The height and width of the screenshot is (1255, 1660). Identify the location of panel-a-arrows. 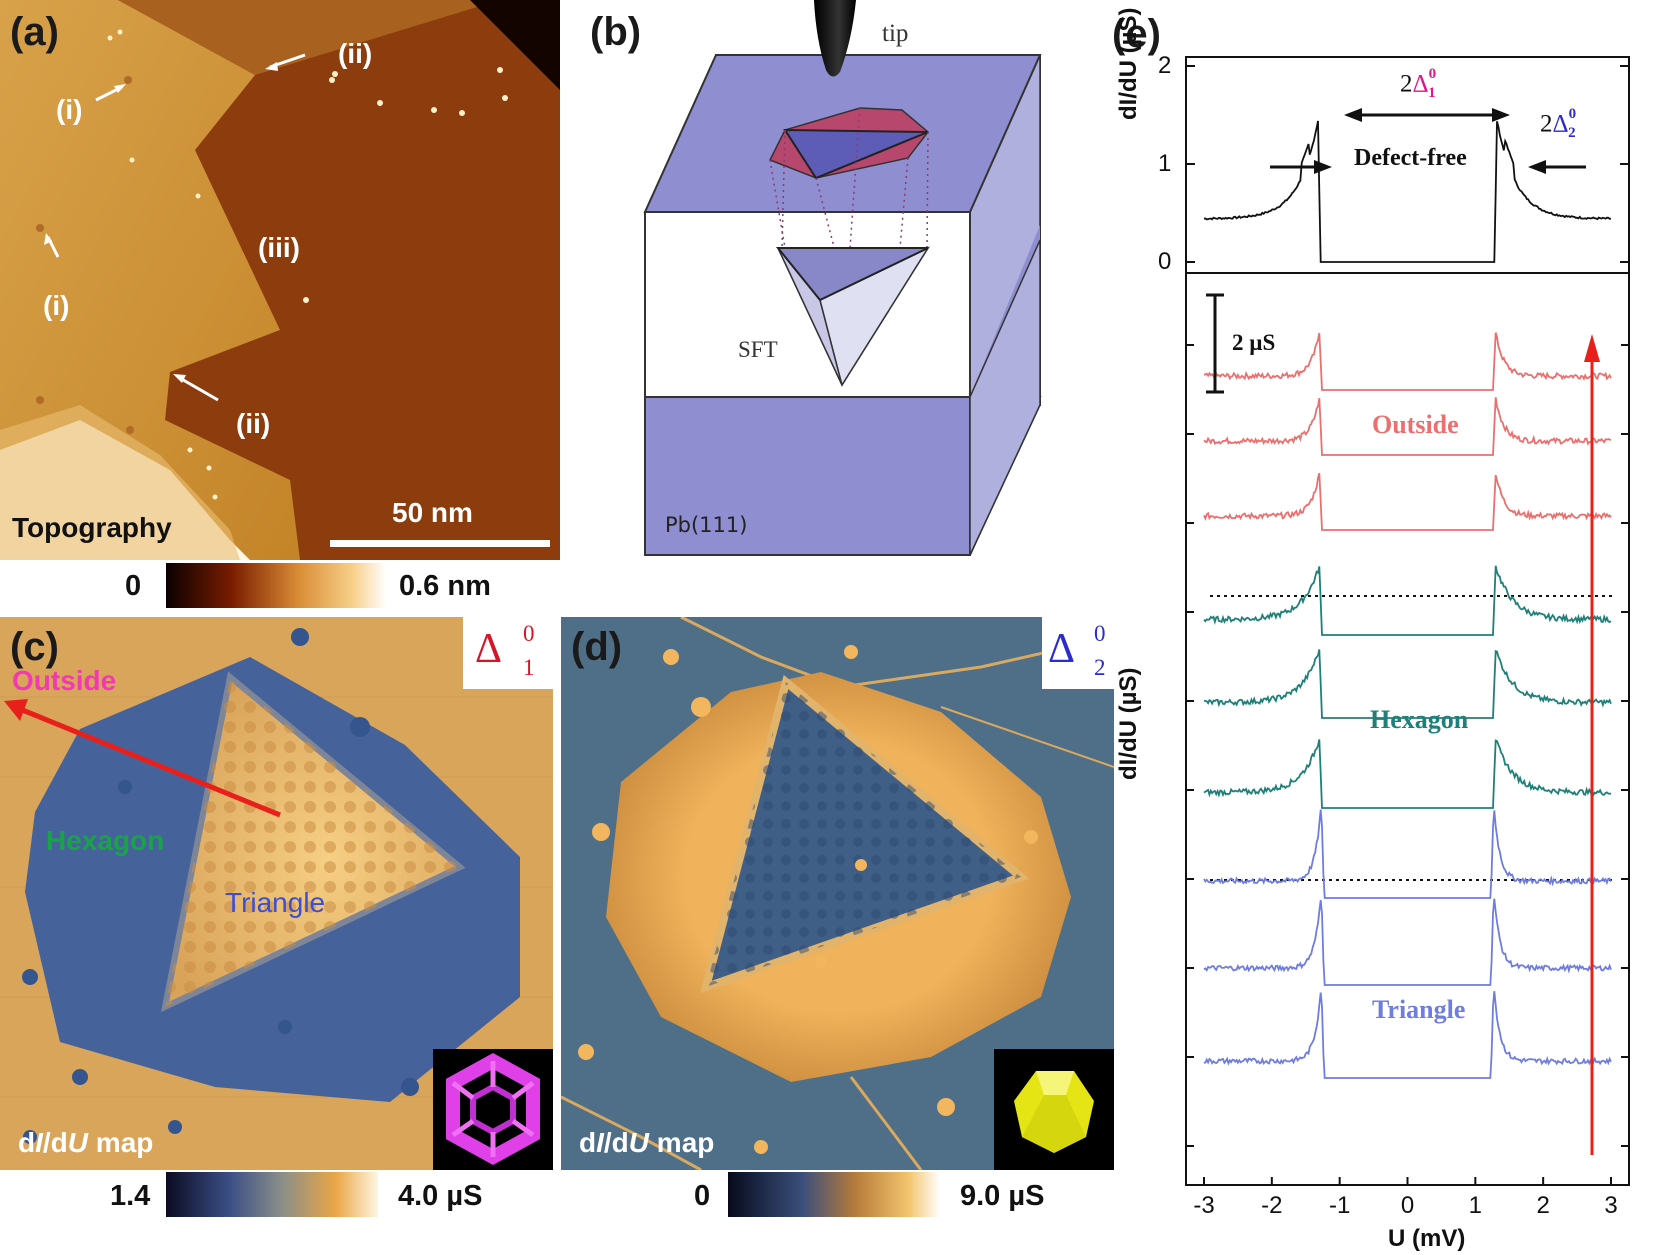
(297, 300).